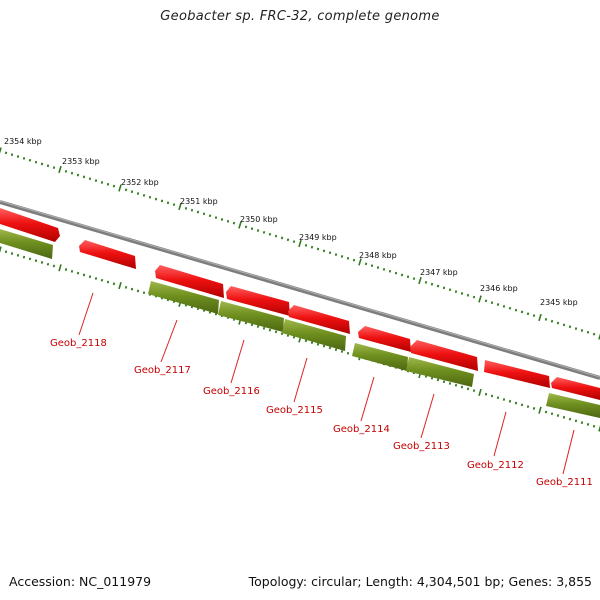 Image resolution: width=600 pixels, height=600 pixels. What do you see at coordinates (259, 219) in the screenshot?
I see `kbp-label: 2350 kbp` at bounding box center [259, 219].